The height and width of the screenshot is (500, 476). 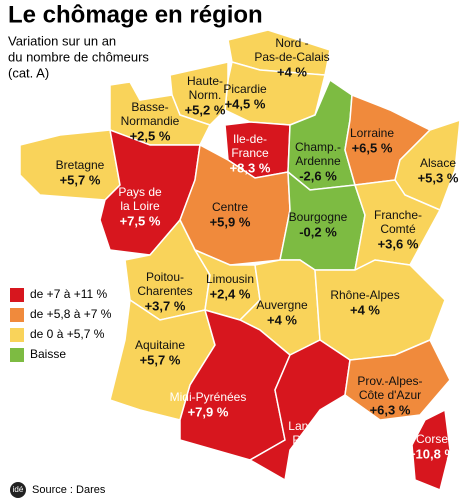 What do you see at coordinates (438, 177) in the screenshot?
I see `region-value: +5,3 %` at bounding box center [438, 177].